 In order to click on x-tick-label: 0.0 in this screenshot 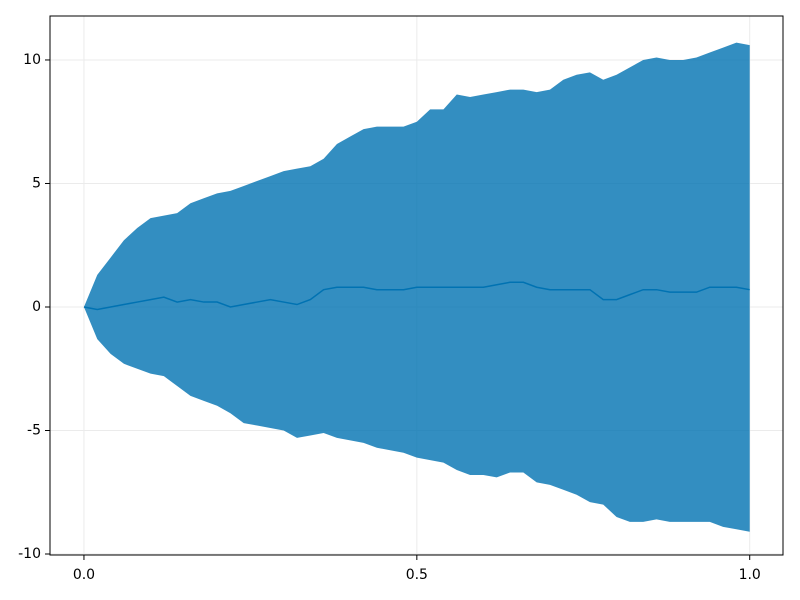, I will do `click(84, 575)`.